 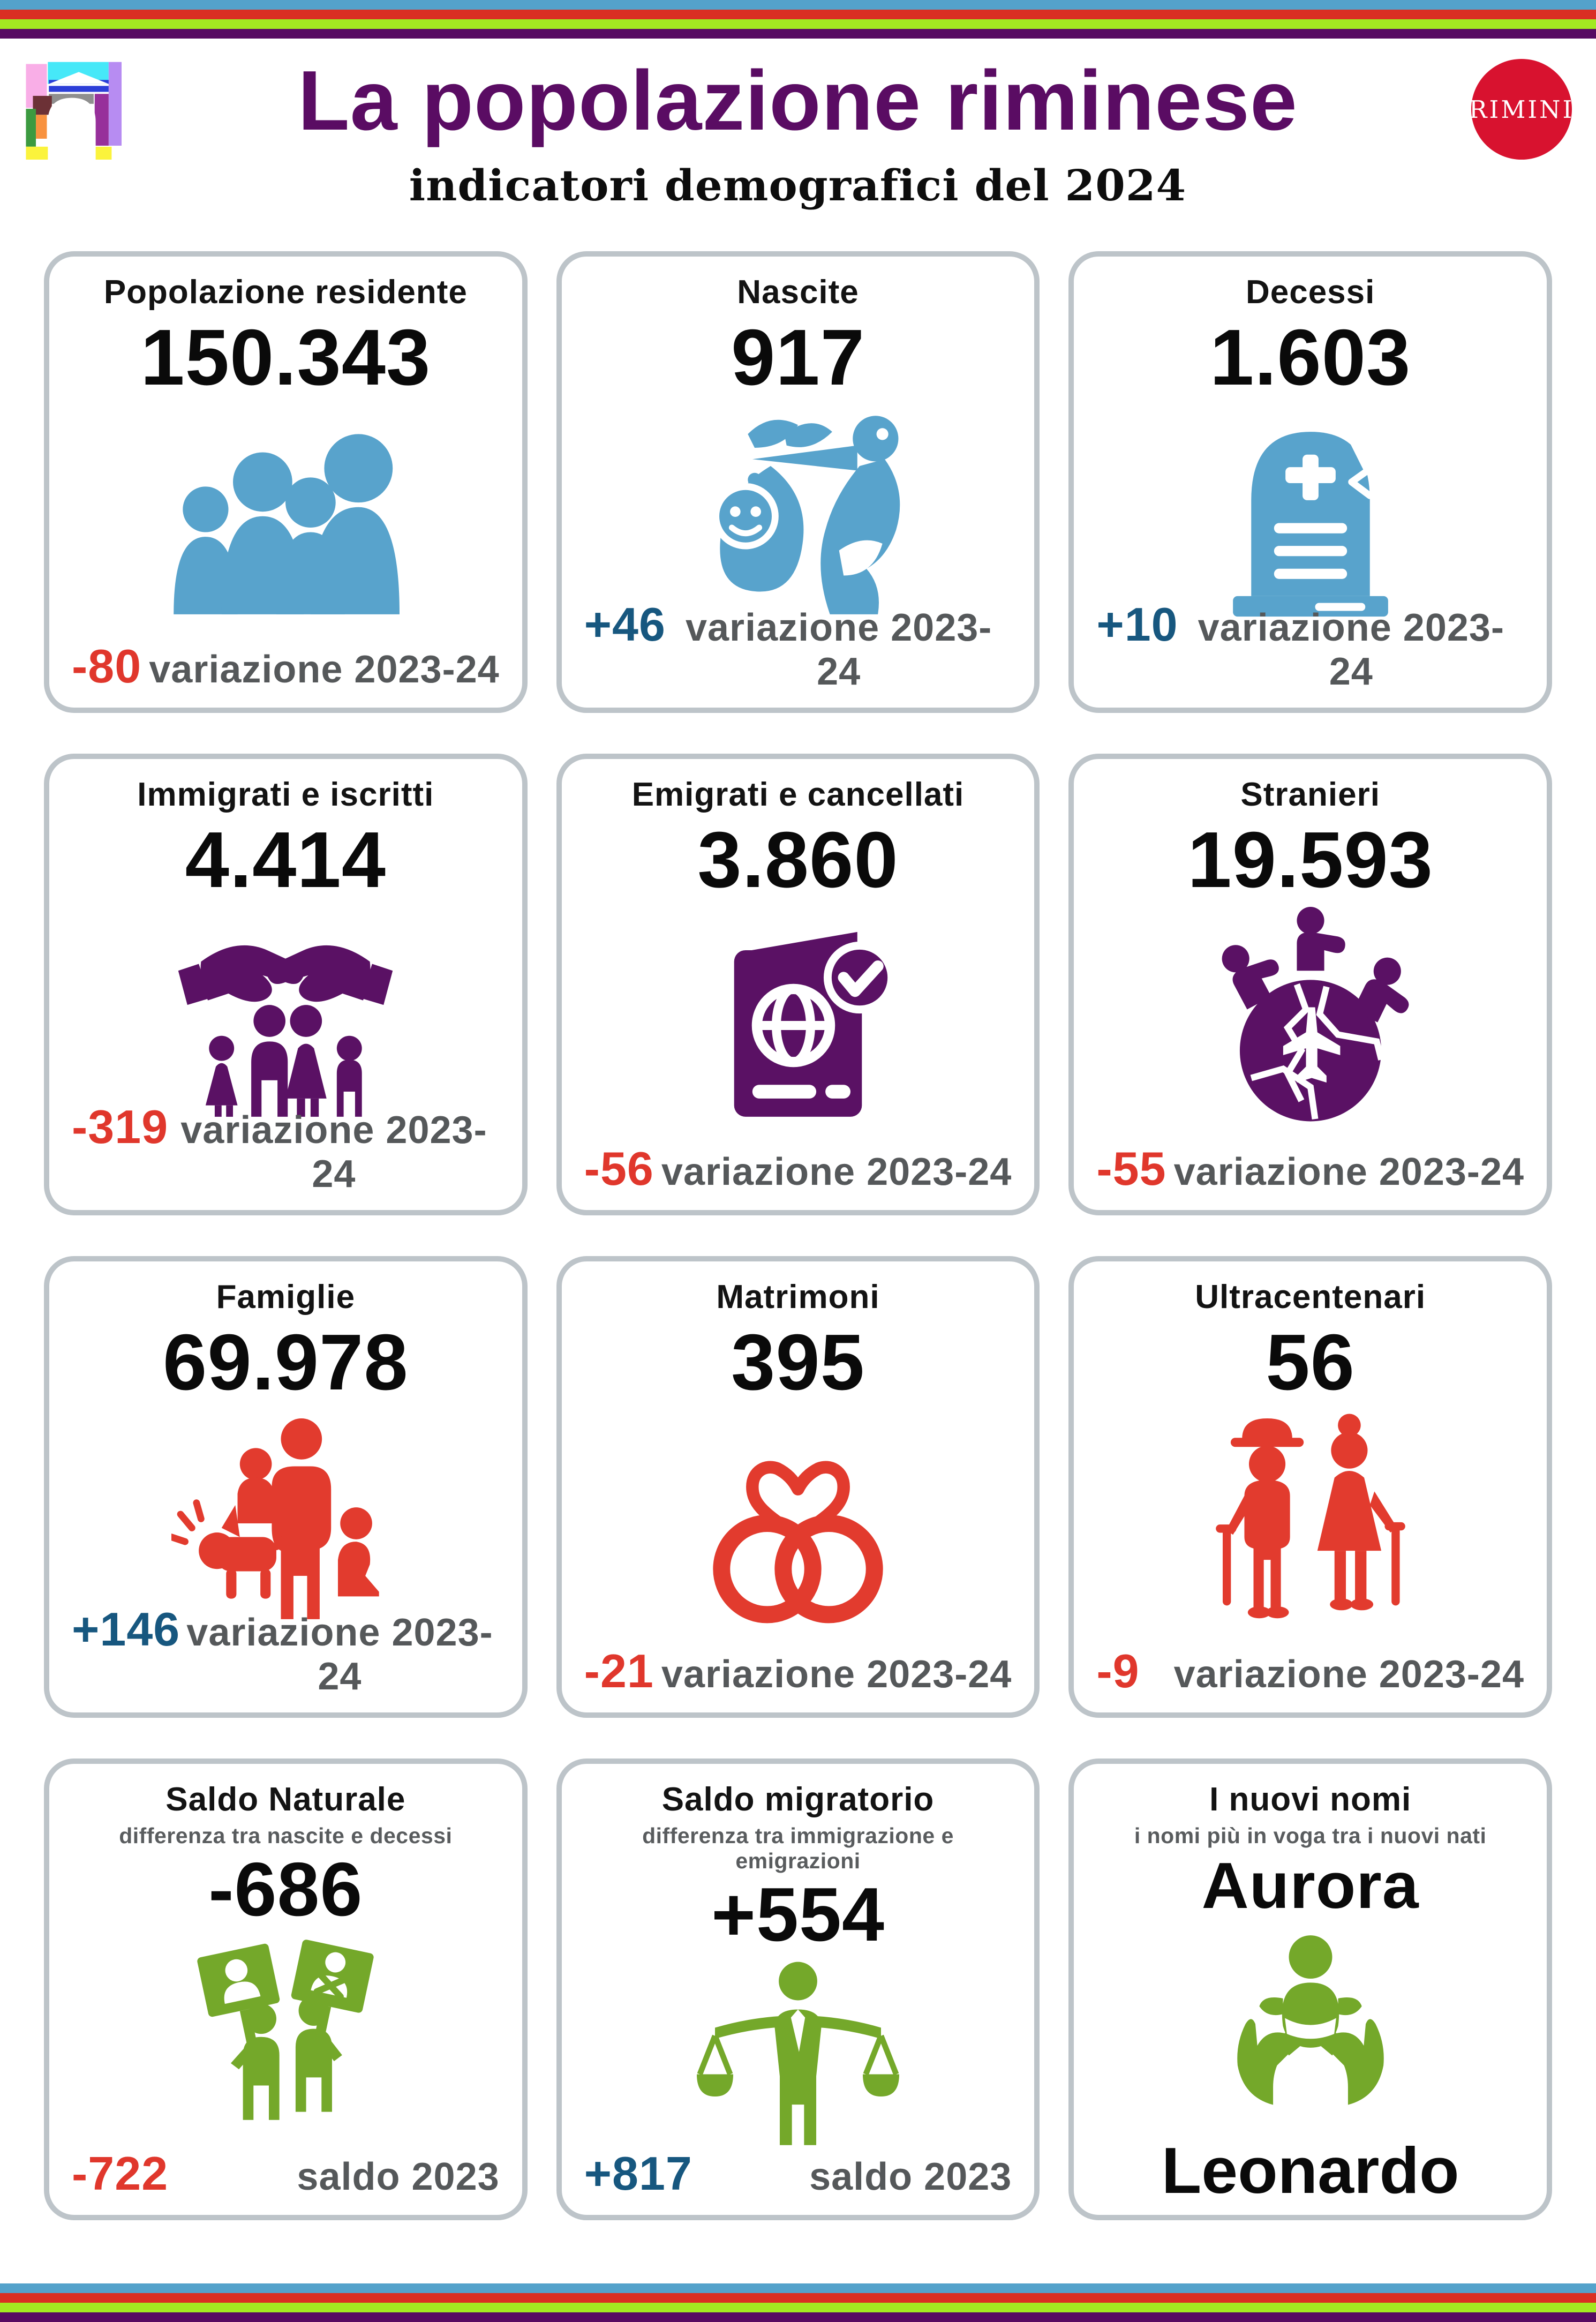 What do you see at coordinates (286, 2173) in the screenshot?
I see `card-footer: -722 saldo 2023` at bounding box center [286, 2173].